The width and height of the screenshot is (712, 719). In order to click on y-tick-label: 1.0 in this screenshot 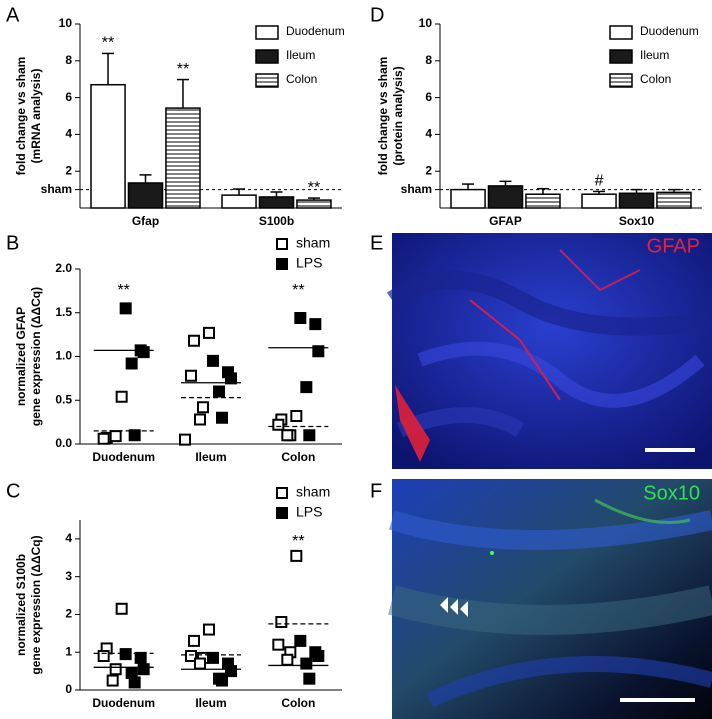, I will do `click(63, 356)`.